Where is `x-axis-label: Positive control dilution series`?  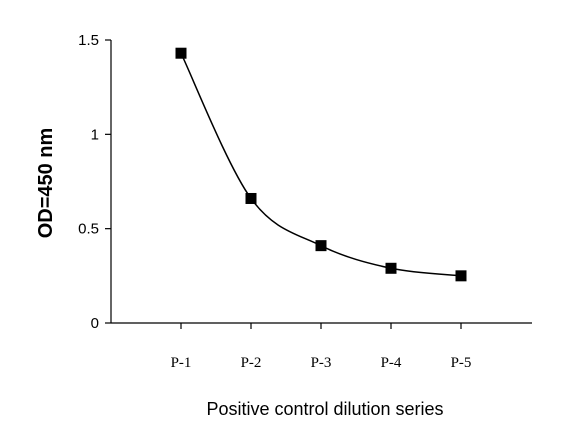
x-axis-label: Positive control dilution series is located at coordinates (324, 409).